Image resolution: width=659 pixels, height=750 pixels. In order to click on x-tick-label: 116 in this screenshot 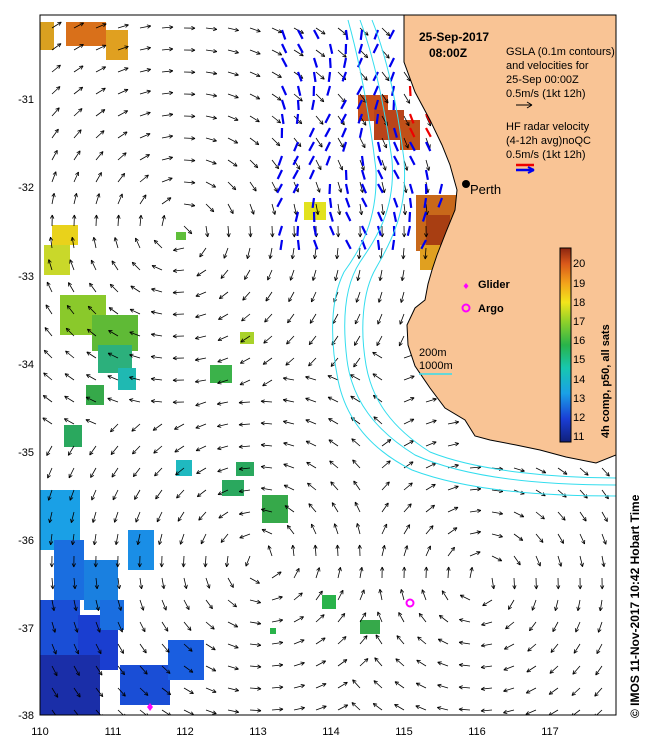, I will do `click(477, 732)`.